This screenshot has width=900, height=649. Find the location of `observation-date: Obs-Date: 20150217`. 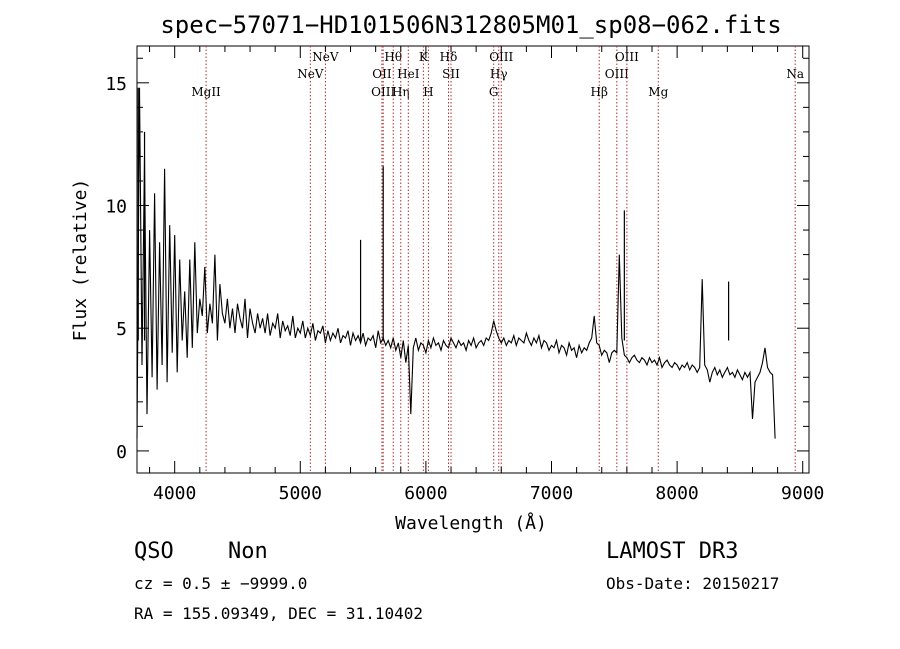

observation-date: Obs-Date: 20150217 is located at coordinates (692, 583).